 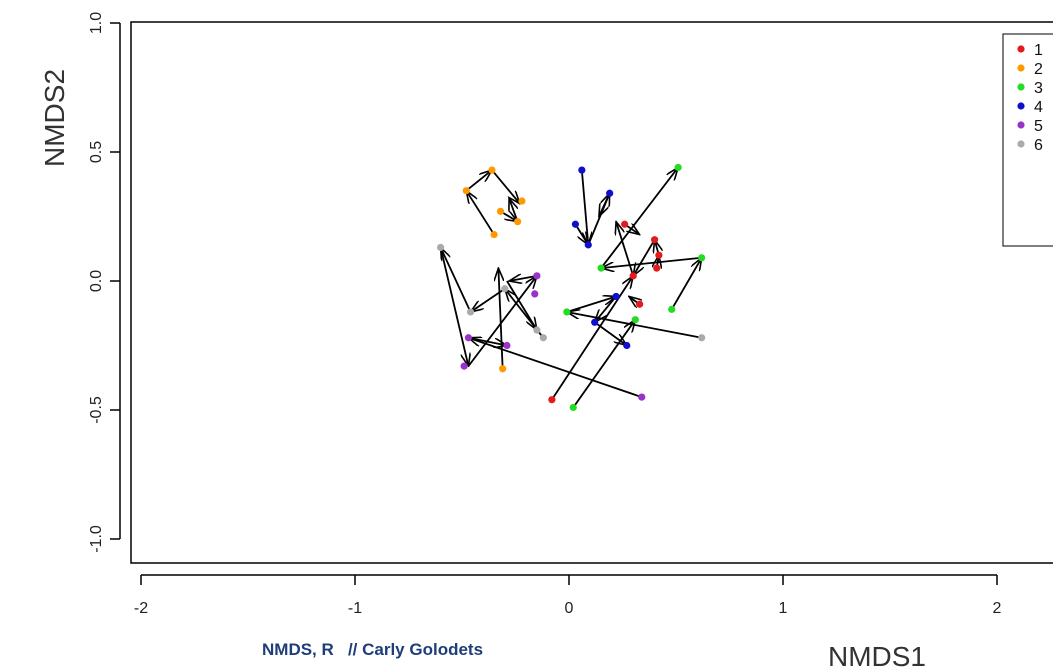 I want to click on x-tick-label: 1, so click(x=783, y=608).